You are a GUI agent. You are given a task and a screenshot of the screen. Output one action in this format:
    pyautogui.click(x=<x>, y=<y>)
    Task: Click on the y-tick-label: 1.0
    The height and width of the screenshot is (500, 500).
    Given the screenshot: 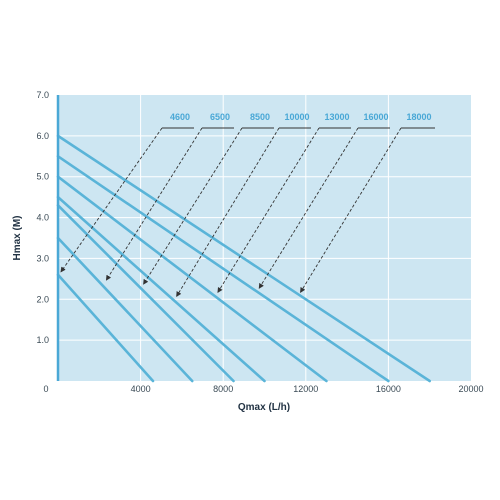 What is the action you would take?
    pyautogui.click(x=42, y=340)
    